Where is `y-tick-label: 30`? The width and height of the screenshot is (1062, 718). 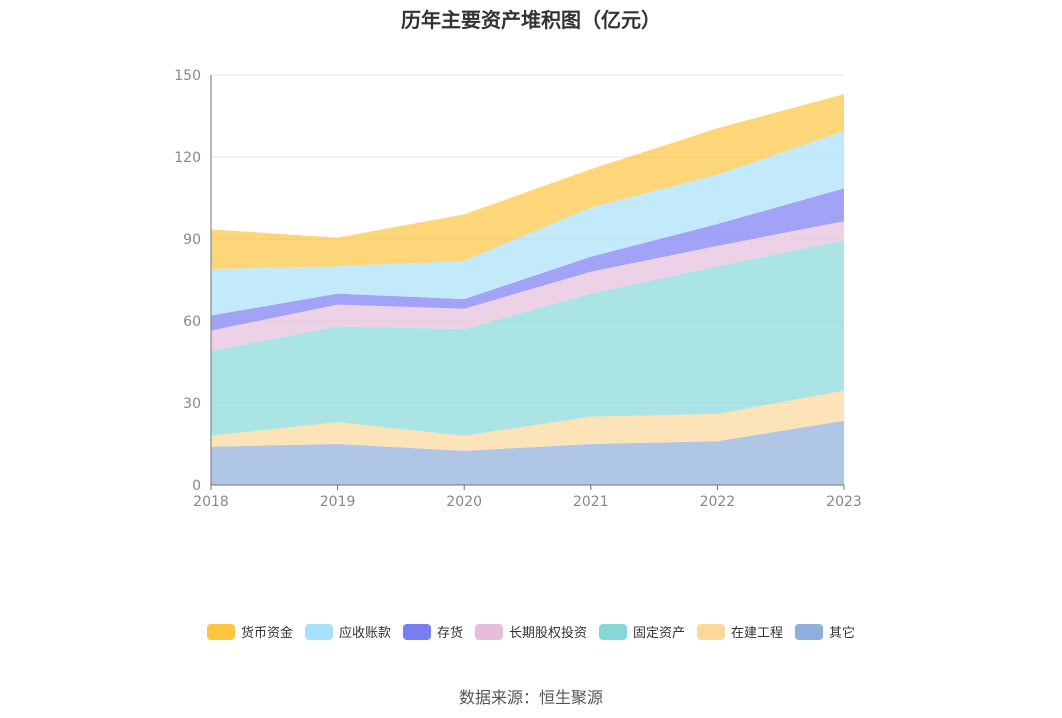 y-tick-label: 30 is located at coordinates (192, 404).